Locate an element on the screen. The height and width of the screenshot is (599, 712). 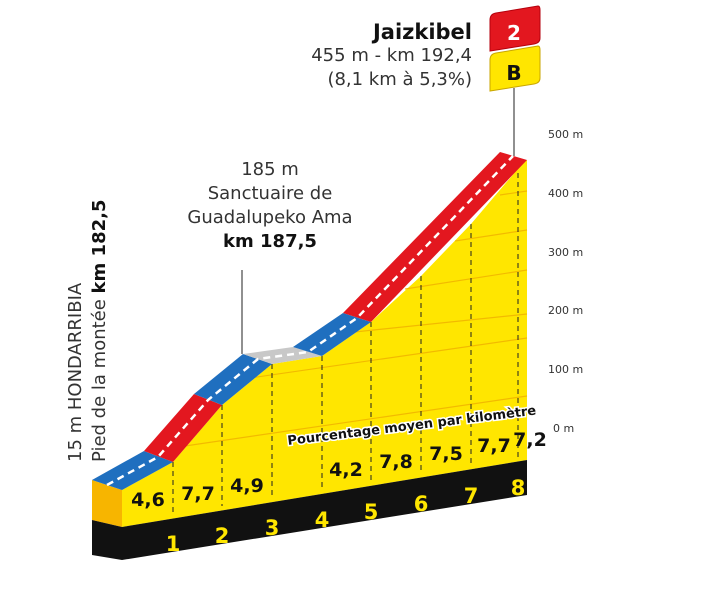
midpoint-altitude: 185 m is located at coordinates (270, 169).